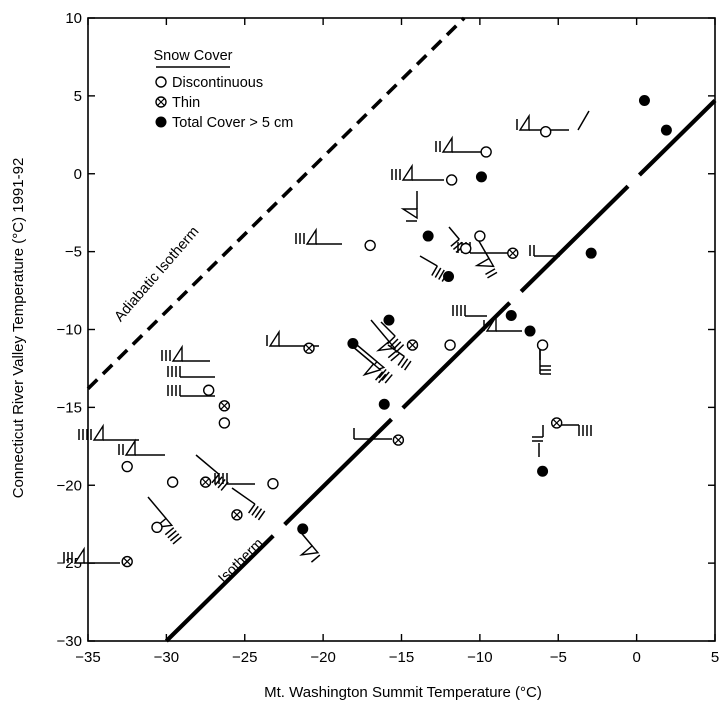 This screenshot has height=705, width=723. I want to click on y-tick-label: −10, so click(69, 330).